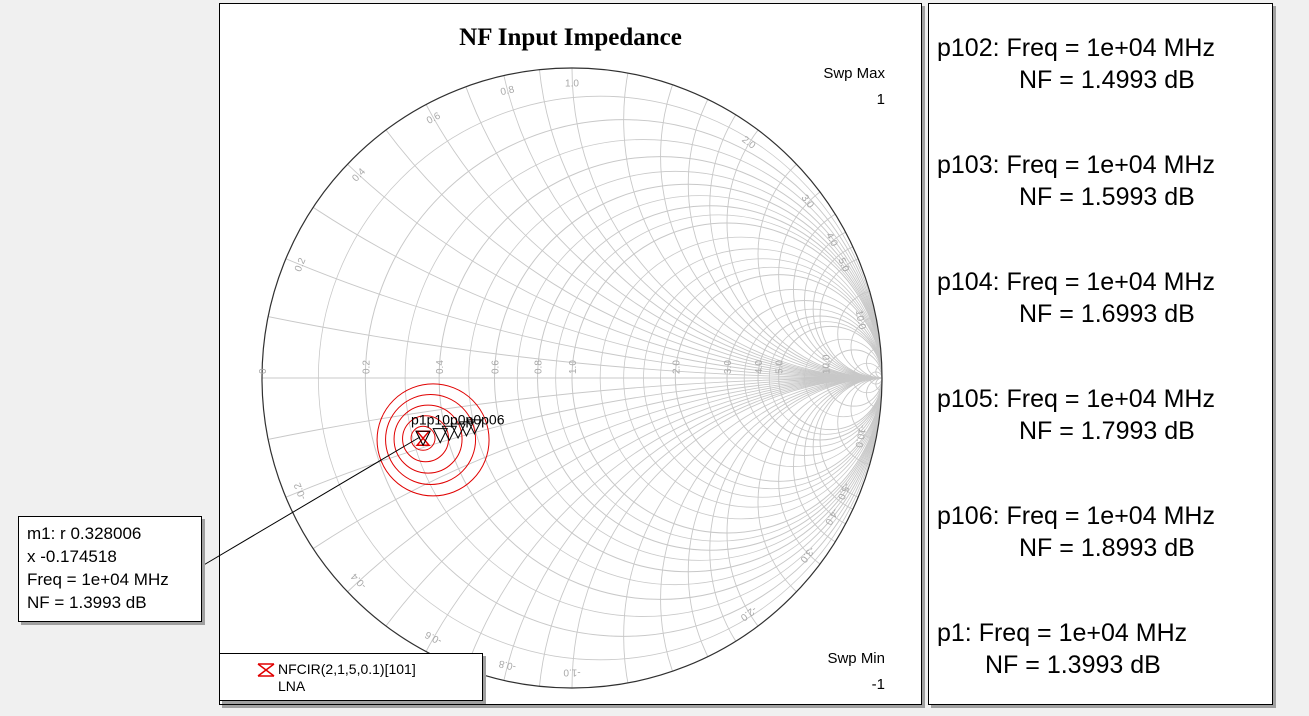 The image size is (1309, 716). Describe the element at coordinates (266, 670) in the screenshot. I see `legend-marker-icon` at that location.